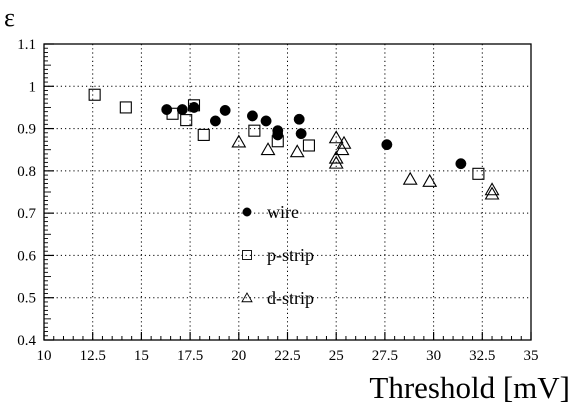 Image resolution: width=573 pixels, height=411 pixels. Describe the element at coordinates (290, 255) in the screenshot. I see `legend-label-p-strip: p-strip` at that location.